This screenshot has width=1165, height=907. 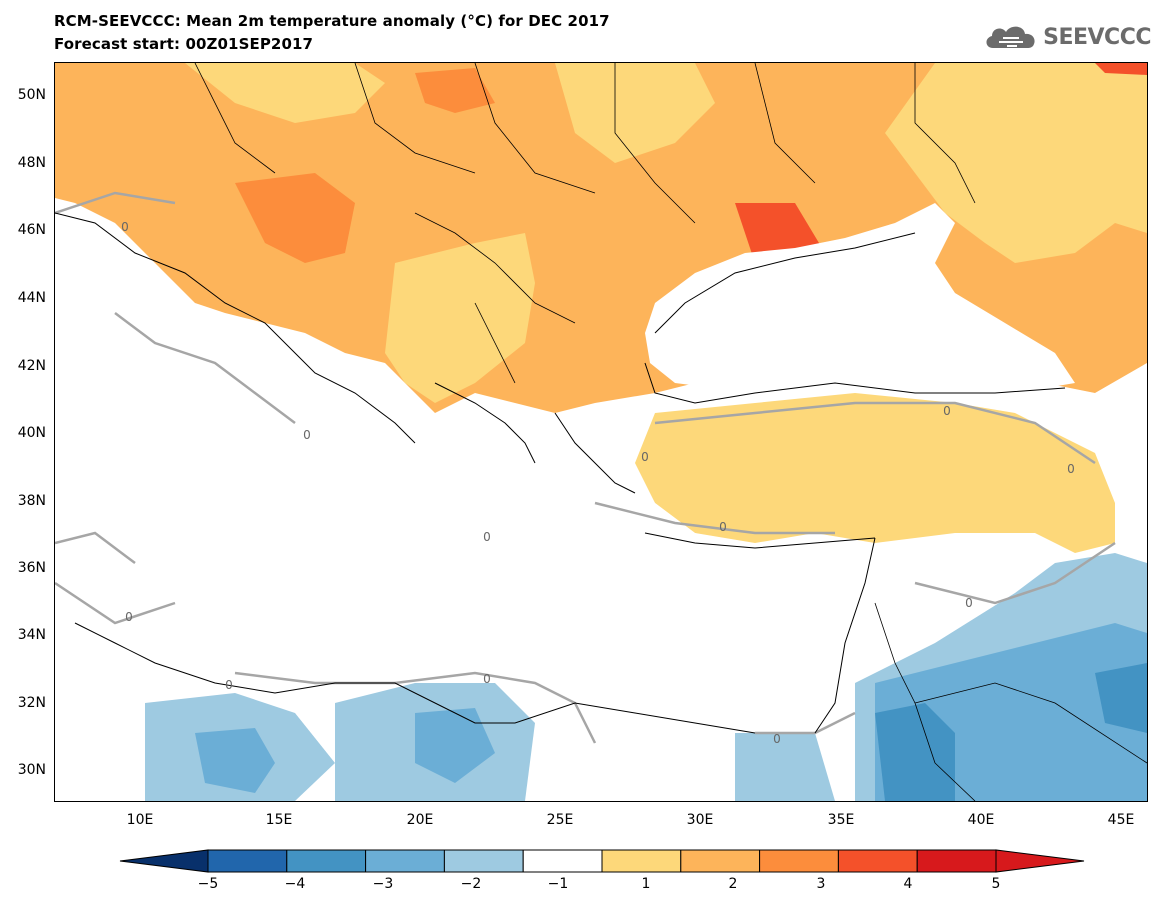 I want to click on lat-label: 30N, so click(x=31, y=770).